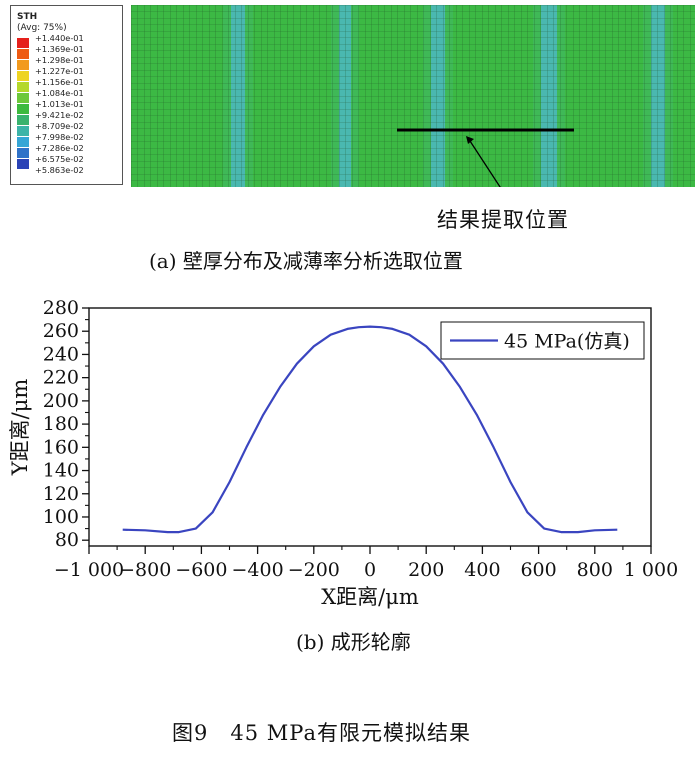 The height and width of the screenshot is (765, 697). What do you see at coordinates (61, 424) in the screenshot?
I see `y-tick-label: 180` at bounding box center [61, 424].